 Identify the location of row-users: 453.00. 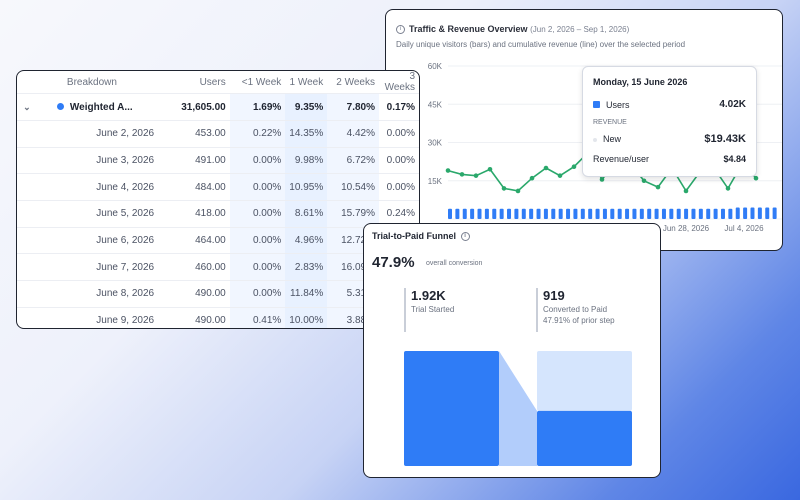
(194, 134).